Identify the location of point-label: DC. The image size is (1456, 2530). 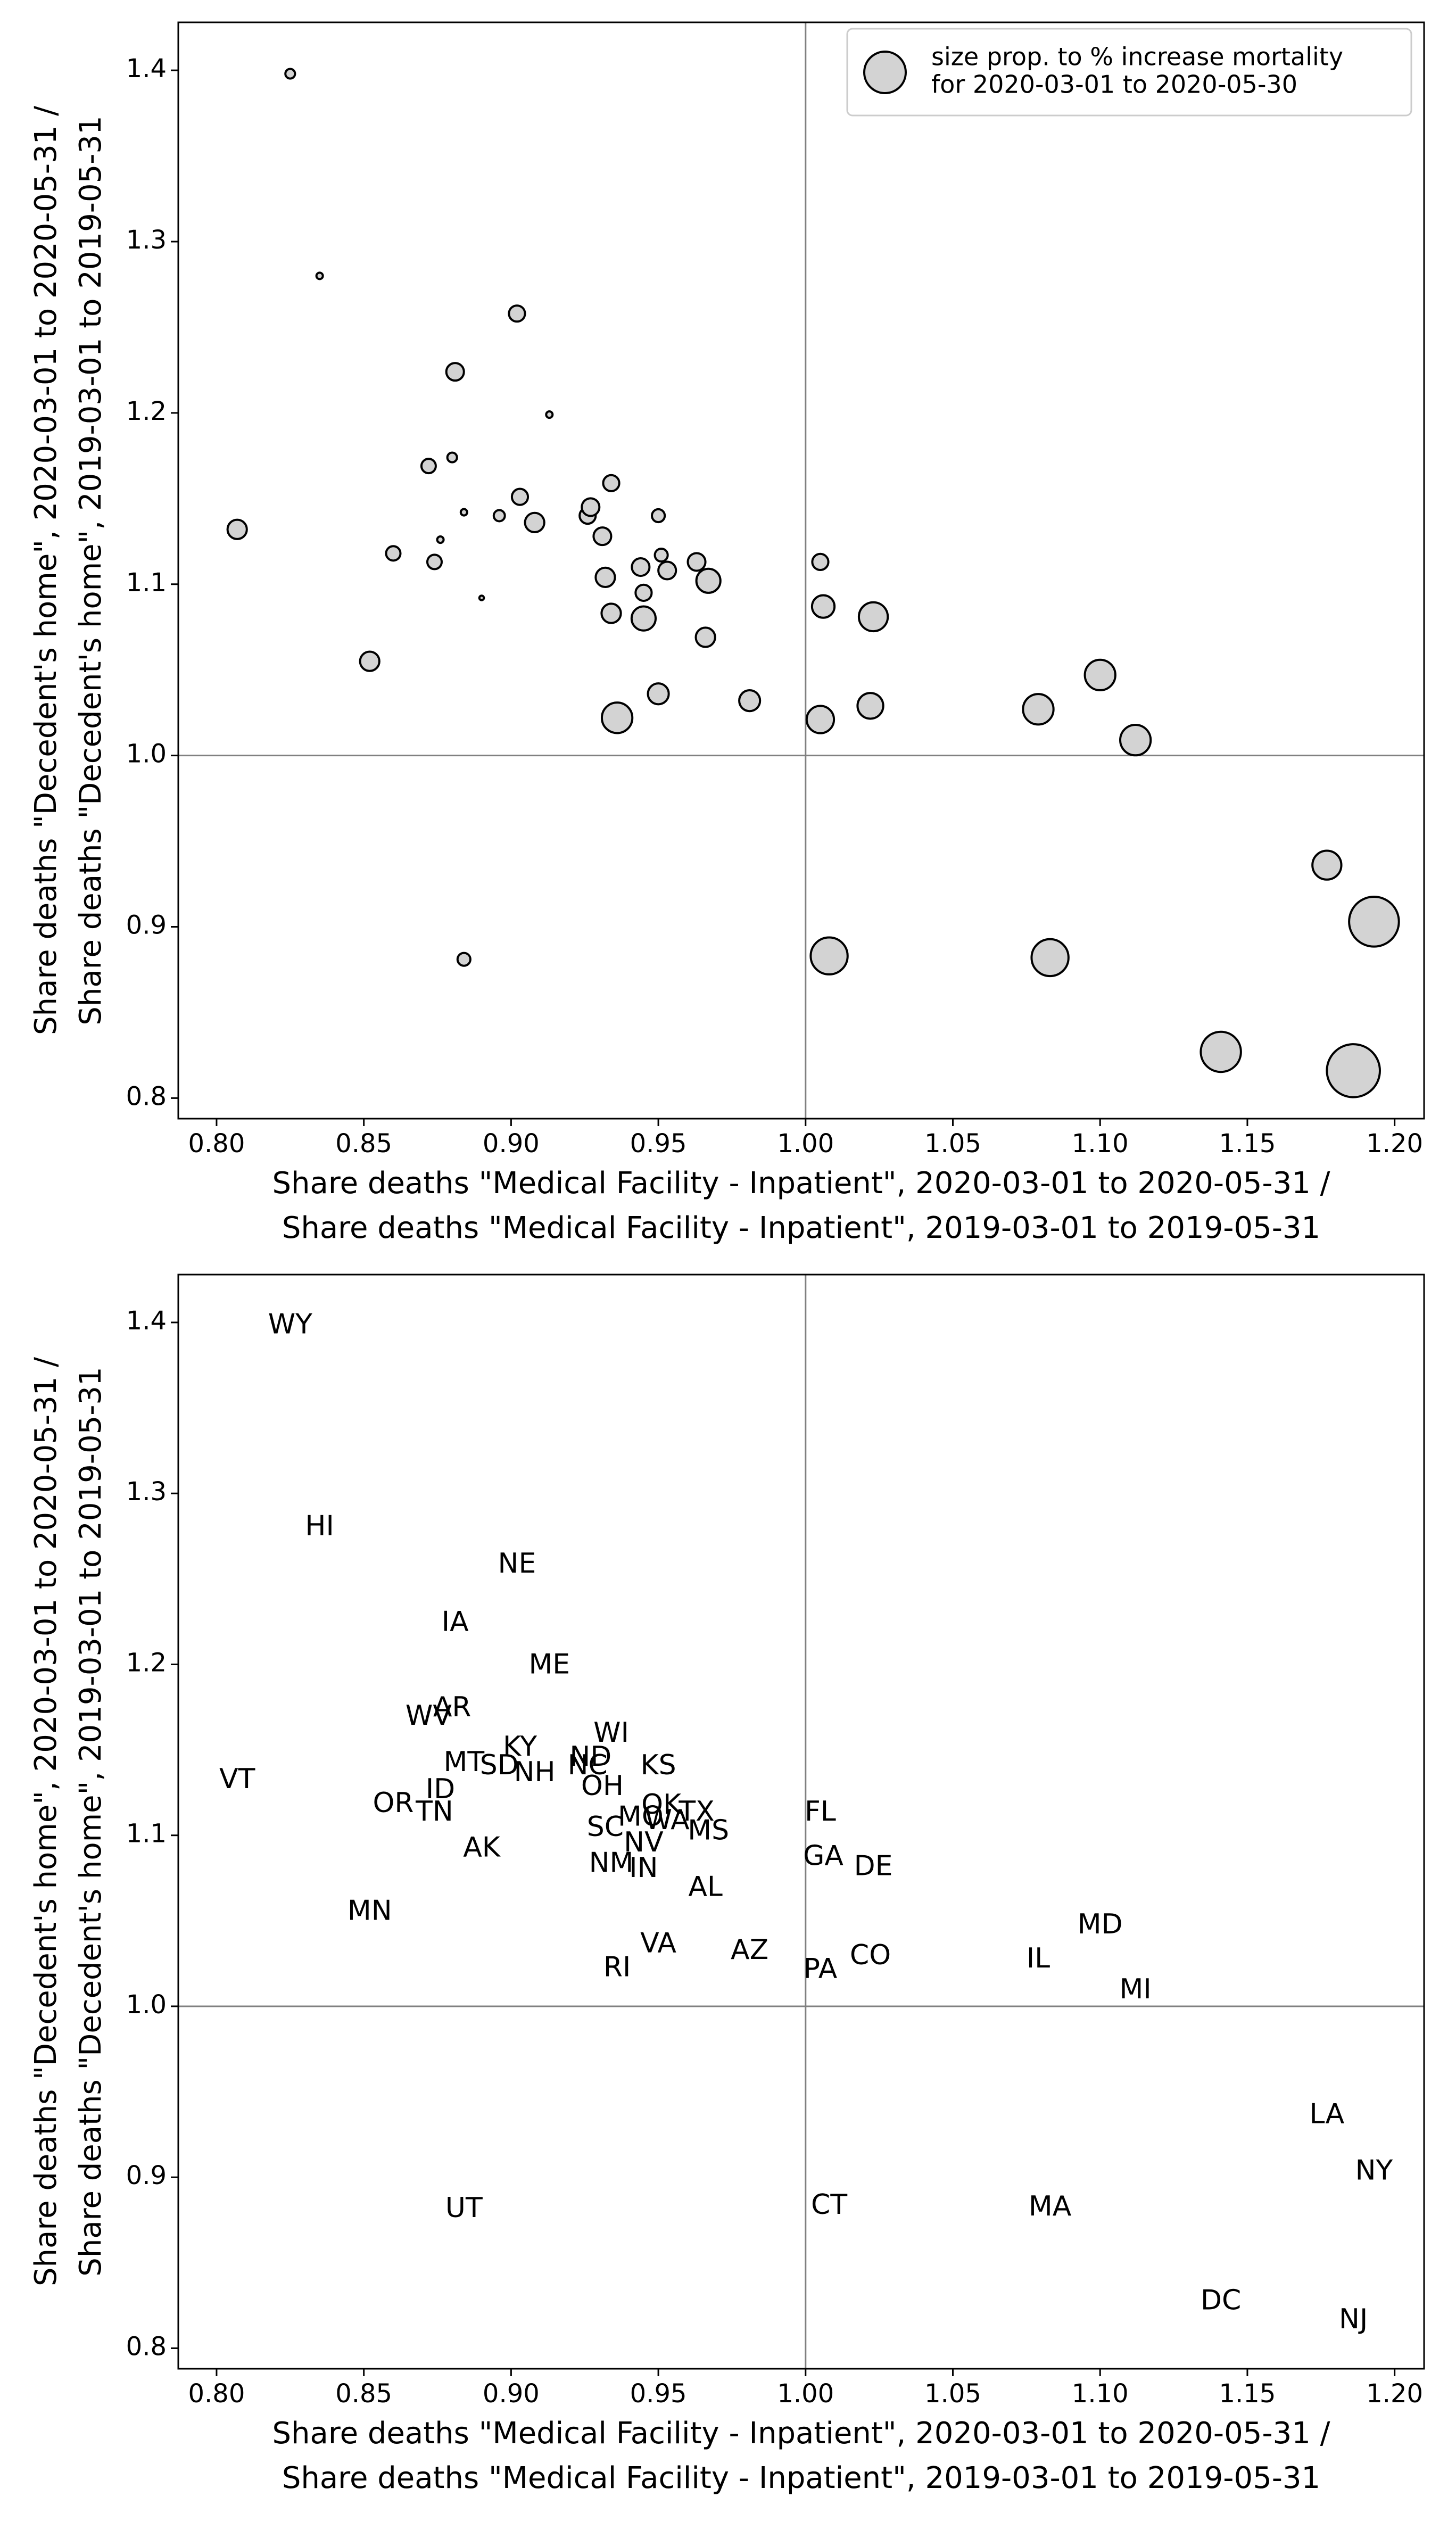
(1221, 2301).